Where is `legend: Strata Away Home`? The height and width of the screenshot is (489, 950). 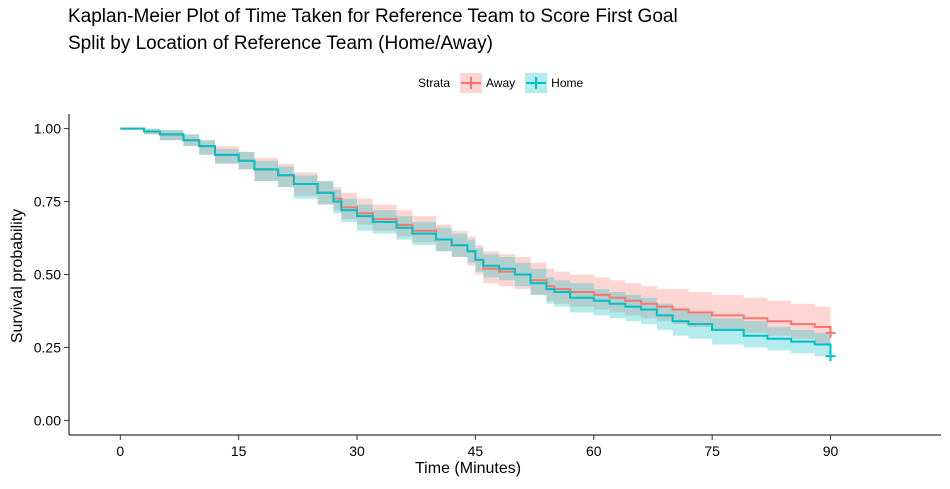
legend: Strata Away Home is located at coordinates (502, 83).